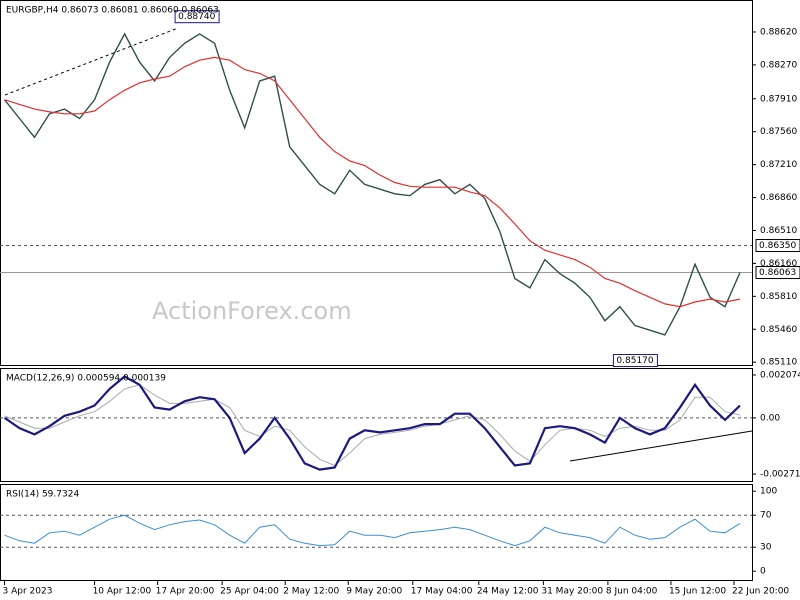  I want to click on x-tick-label: 3 Apr 2023, so click(28, 592).